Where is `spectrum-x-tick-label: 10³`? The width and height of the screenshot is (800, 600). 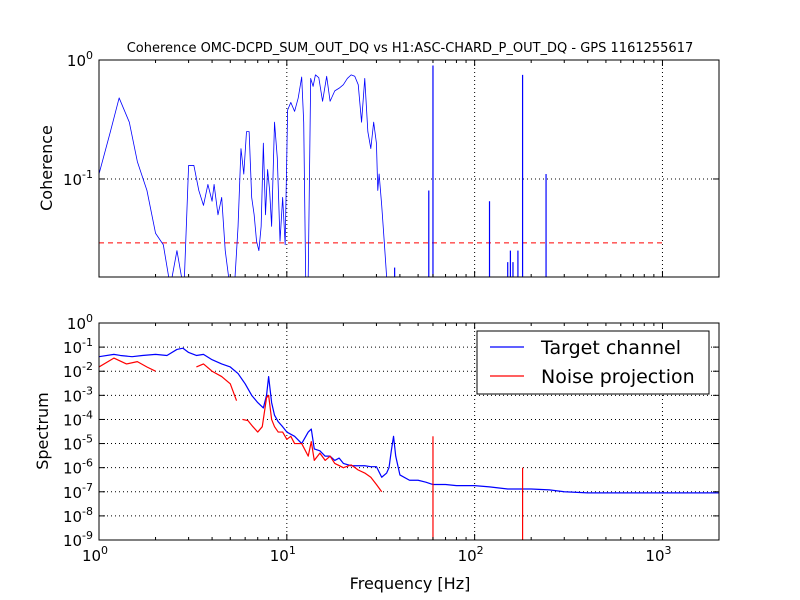
spectrum-x-tick-label: 10³ is located at coordinates (658, 554).